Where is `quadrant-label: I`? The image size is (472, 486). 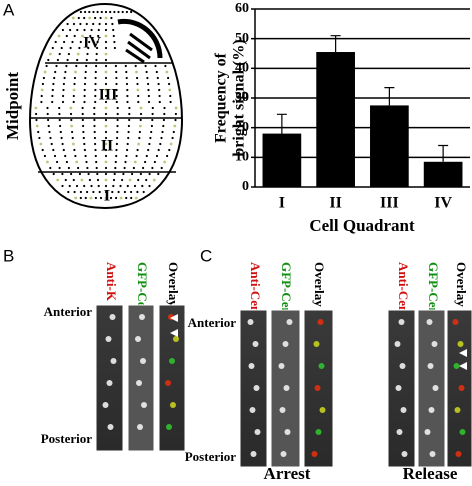 quadrant-label: I is located at coordinates (107, 196).